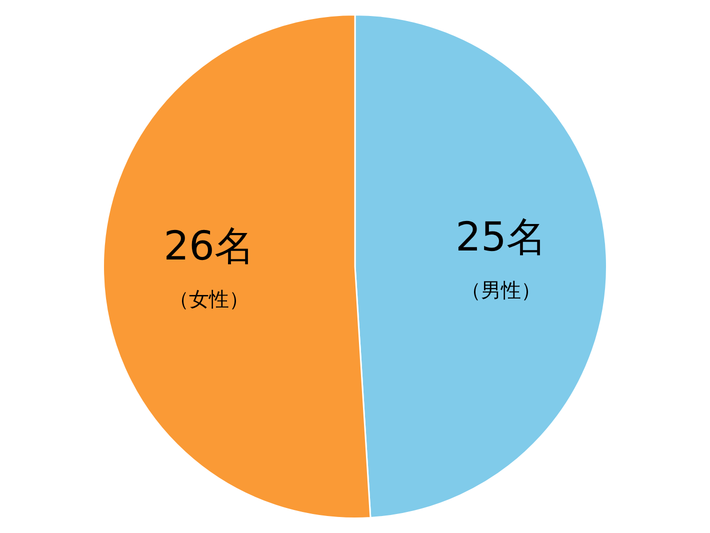 Image resolution: width=710 pixels, height=533 pixels. I want to click on data-label: 25名, so click(500, 237).